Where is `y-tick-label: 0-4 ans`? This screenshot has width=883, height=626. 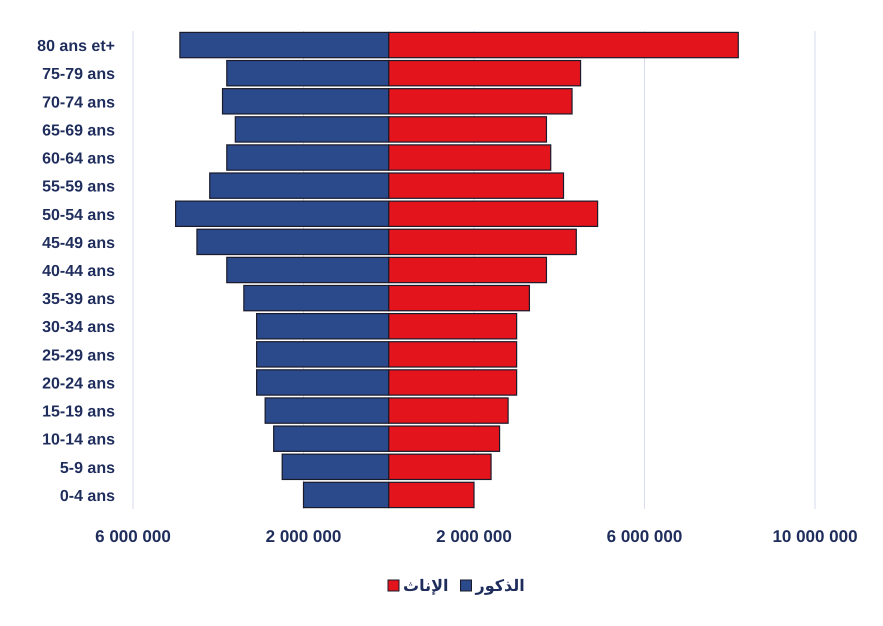 y-tick-label: 0-4 ans is located at coordinates (88, 496).